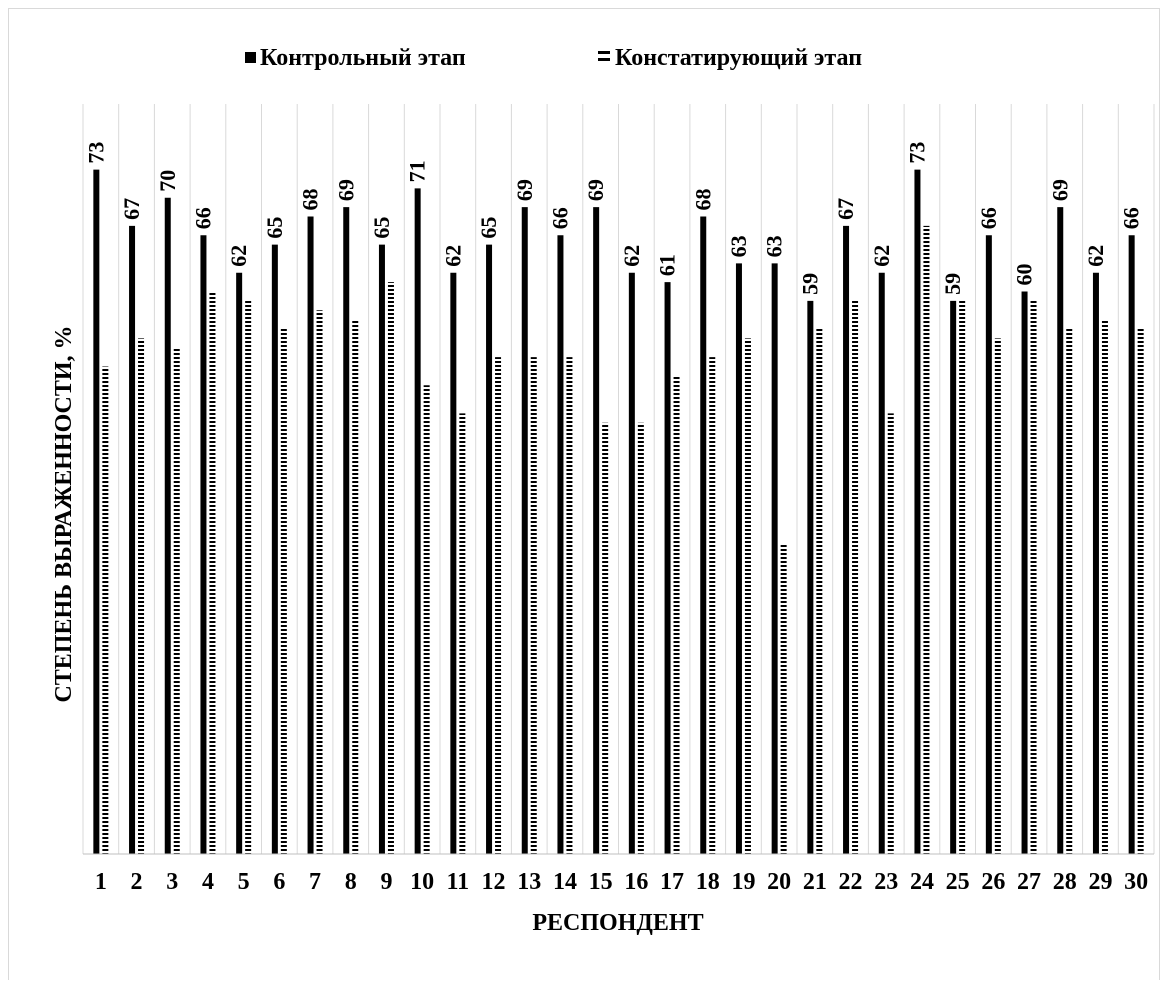  What do you see at coordinates (809, 284) in the screenshot?
I see `data-label-21: 59` at bounding box center [809, 284].